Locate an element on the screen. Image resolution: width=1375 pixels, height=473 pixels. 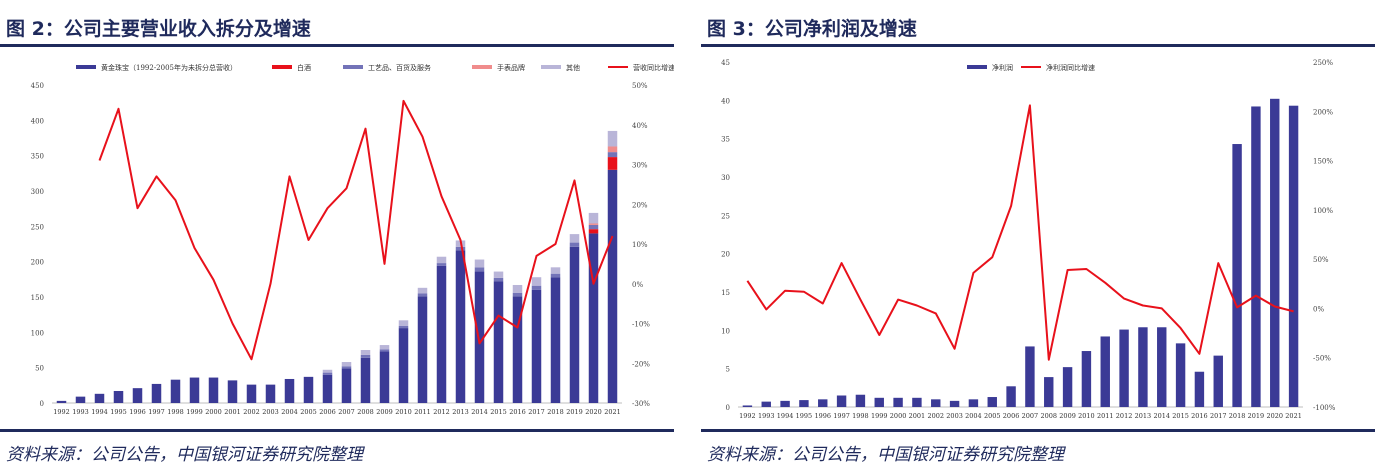
legend-swatch is located at coordinates (86, 67).